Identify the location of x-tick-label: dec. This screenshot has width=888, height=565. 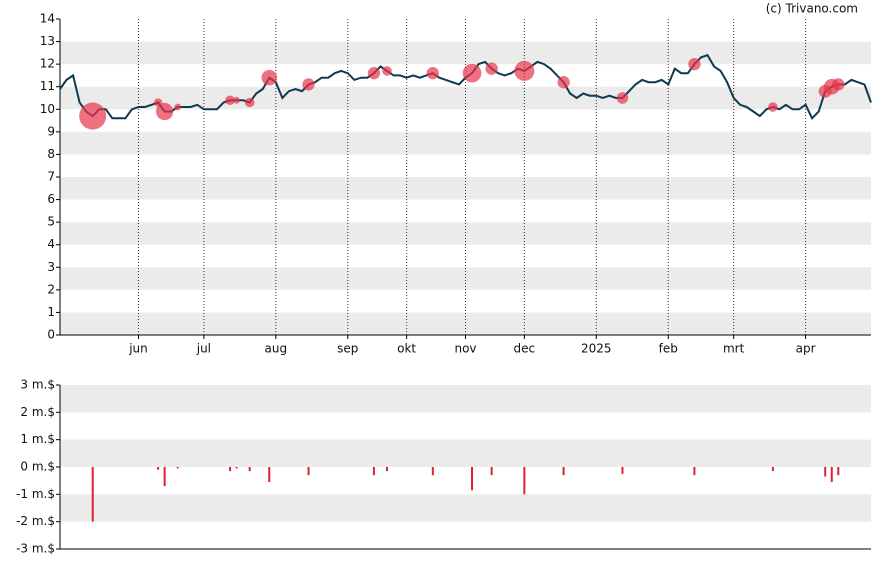
(525, 349).